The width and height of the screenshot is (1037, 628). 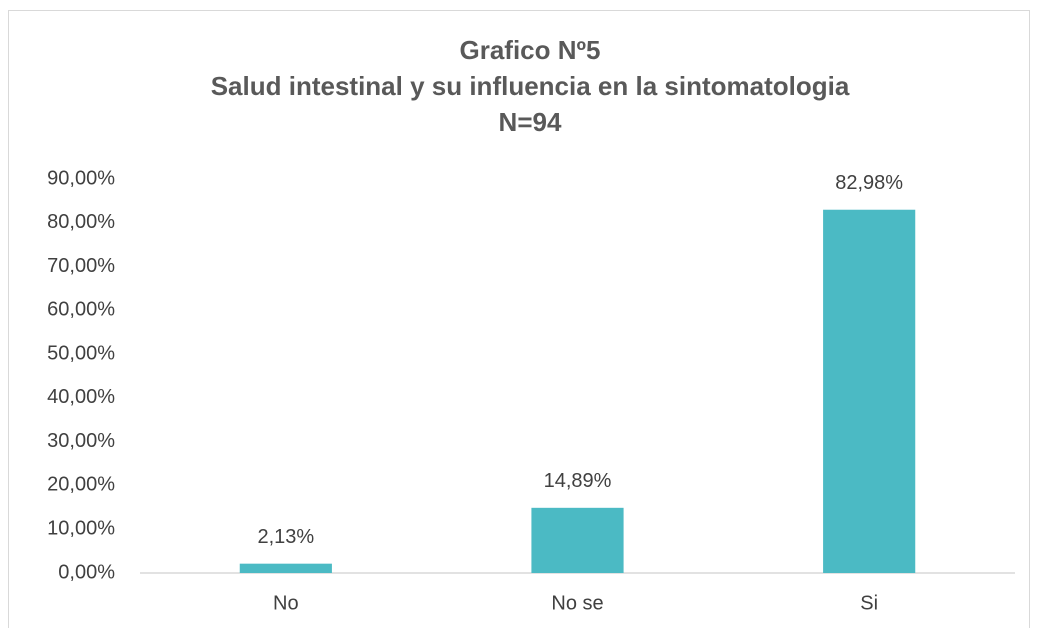 What do you see at coordinates (86, 572) in the screenshot?
I see `y-tick-label: 0,00%` at bounding box center [86, 572].